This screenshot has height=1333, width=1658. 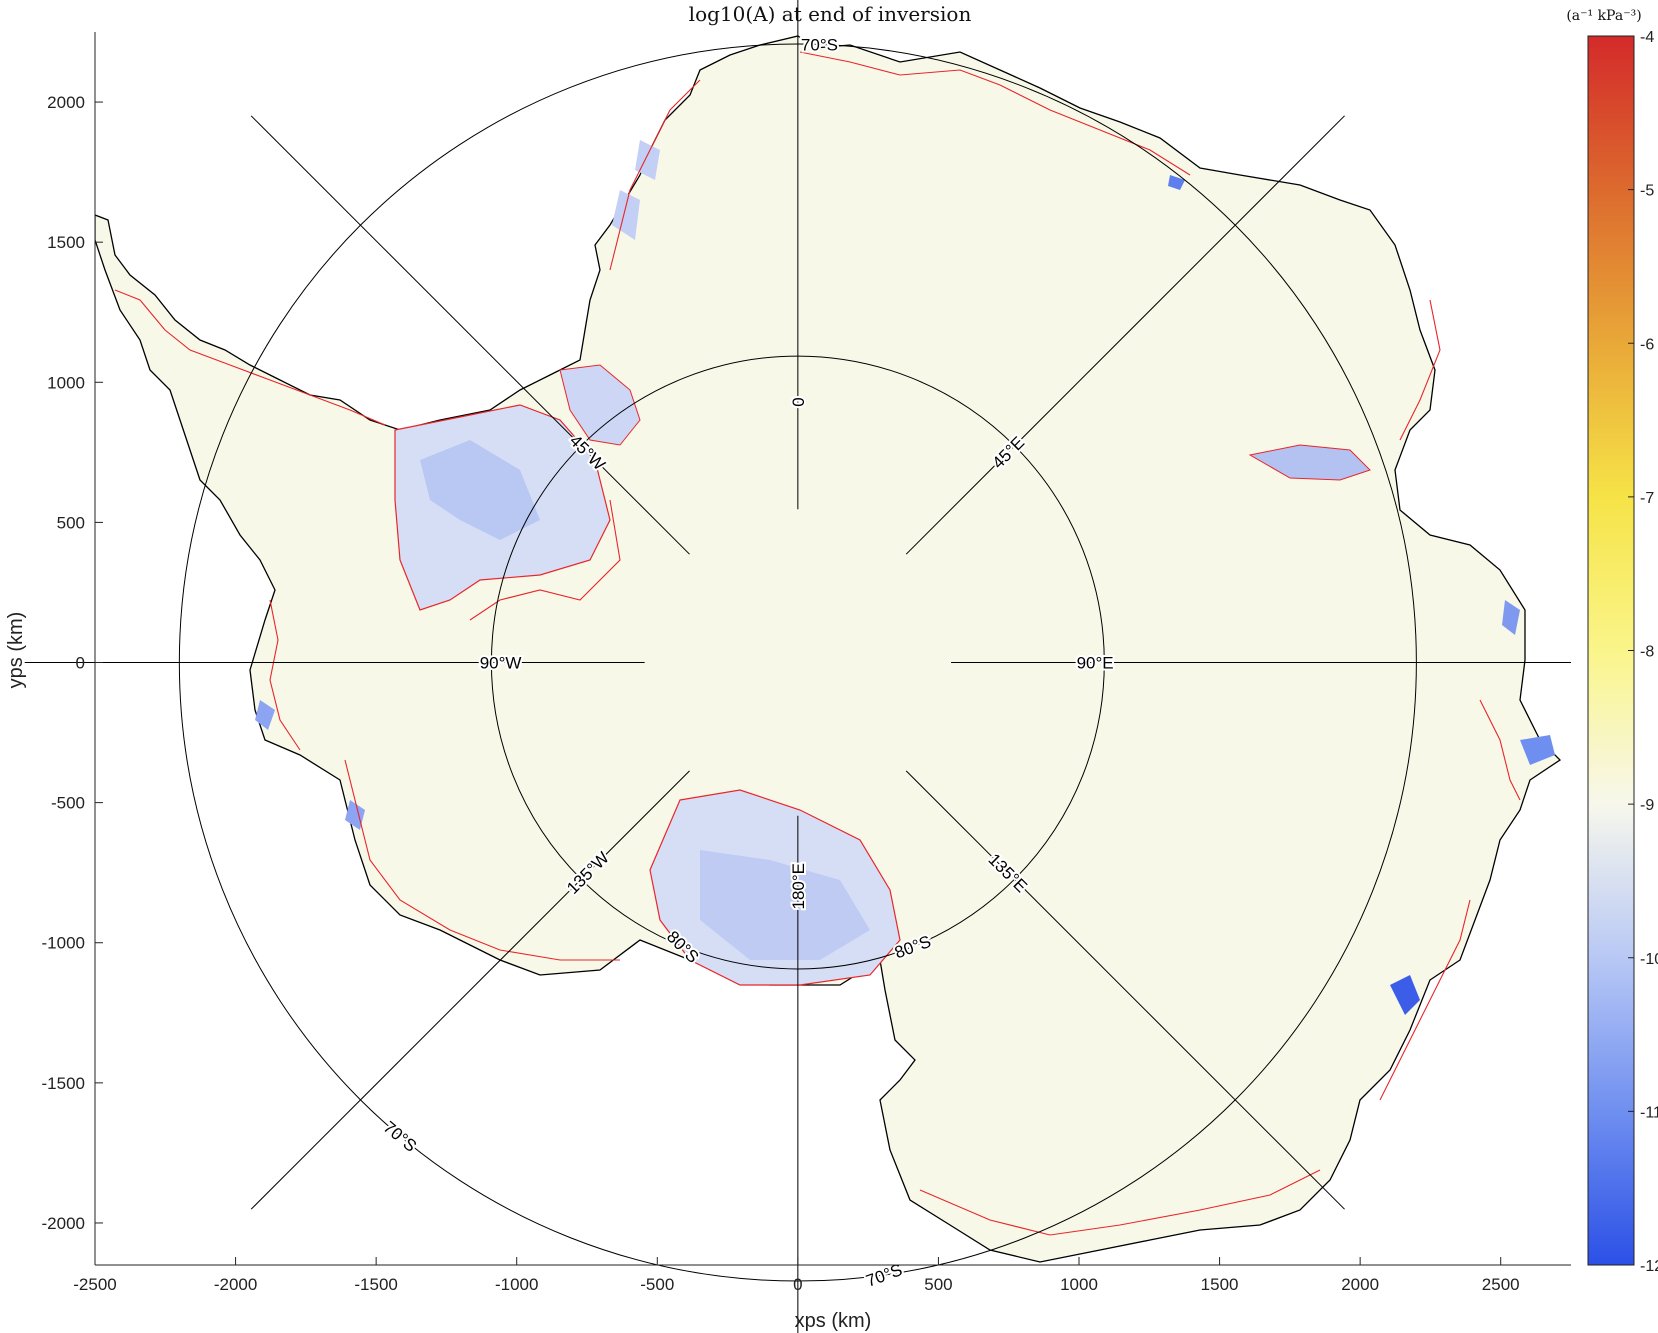 What do you see at coordinates (833, 1321) in the screenshot?
I see `x-axis-label: xps (km)` at bounding box center [833, 1321].